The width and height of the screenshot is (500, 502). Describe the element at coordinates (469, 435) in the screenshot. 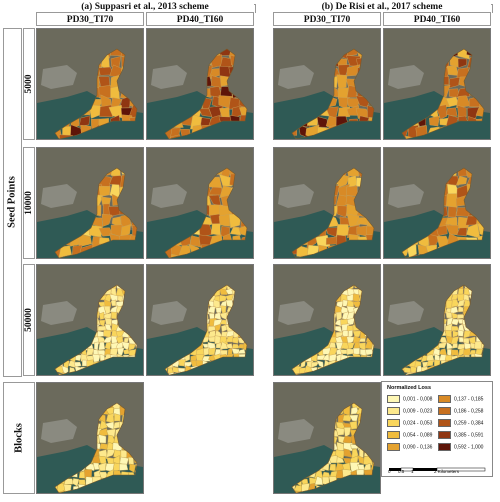

I see `legend-label: 0,385 - 0,591` at that location.